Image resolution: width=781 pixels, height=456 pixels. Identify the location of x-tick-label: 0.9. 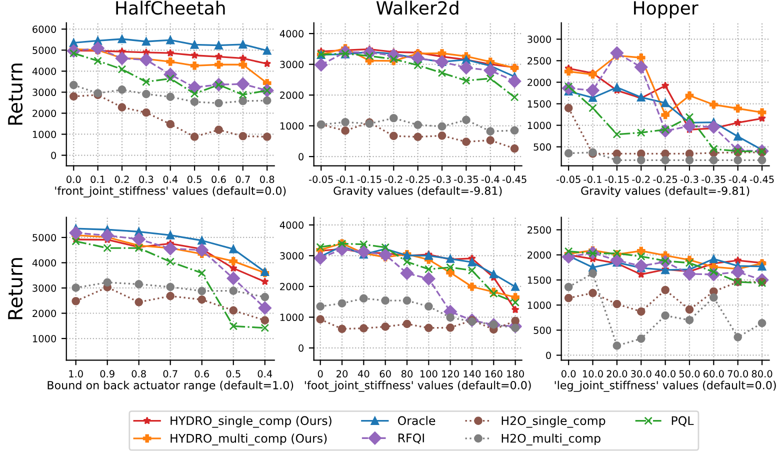
(107, 374).